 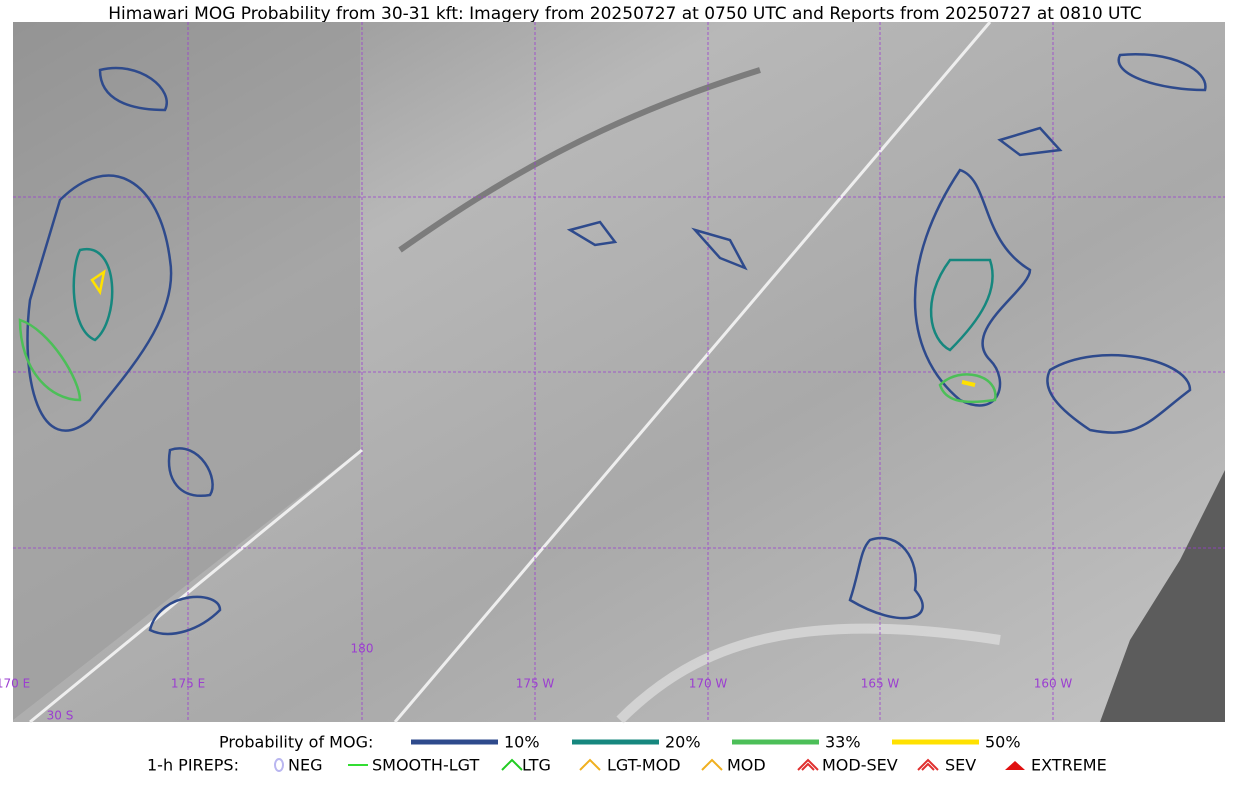 What do you see at coordinates (1053, 684) in the screenshot?
I see `longitude-label: 160 W` at bounding box center [1053, 684].